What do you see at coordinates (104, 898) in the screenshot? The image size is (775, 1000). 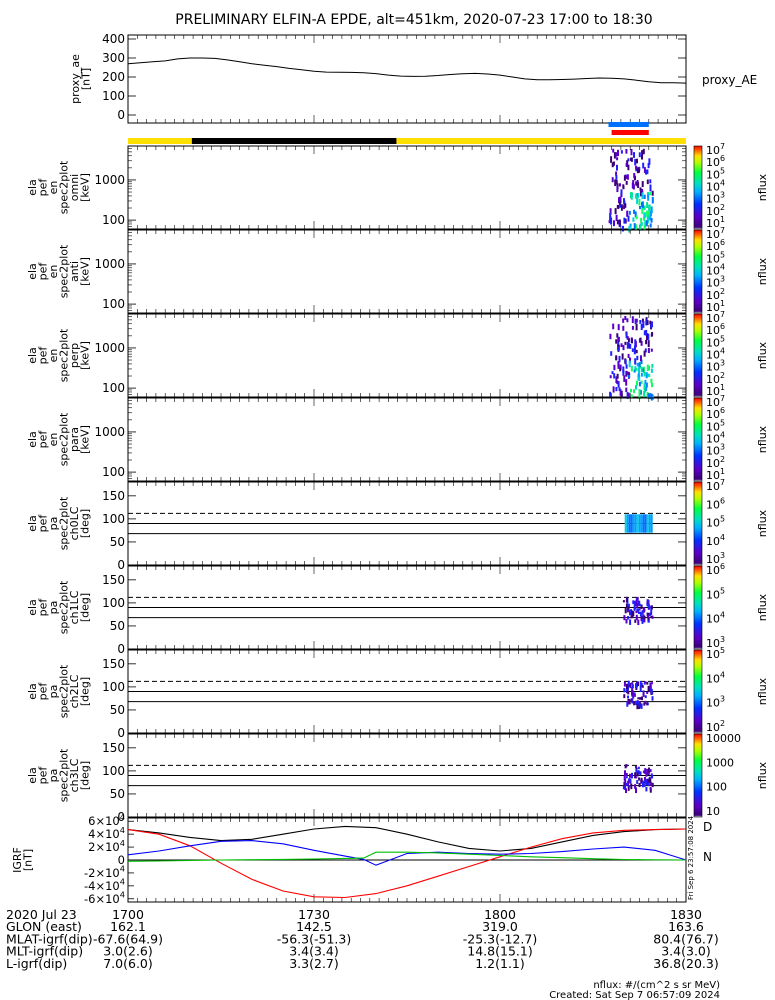 I see `y-tick-label: -6×10⁴` at bounding box center [104, 898].